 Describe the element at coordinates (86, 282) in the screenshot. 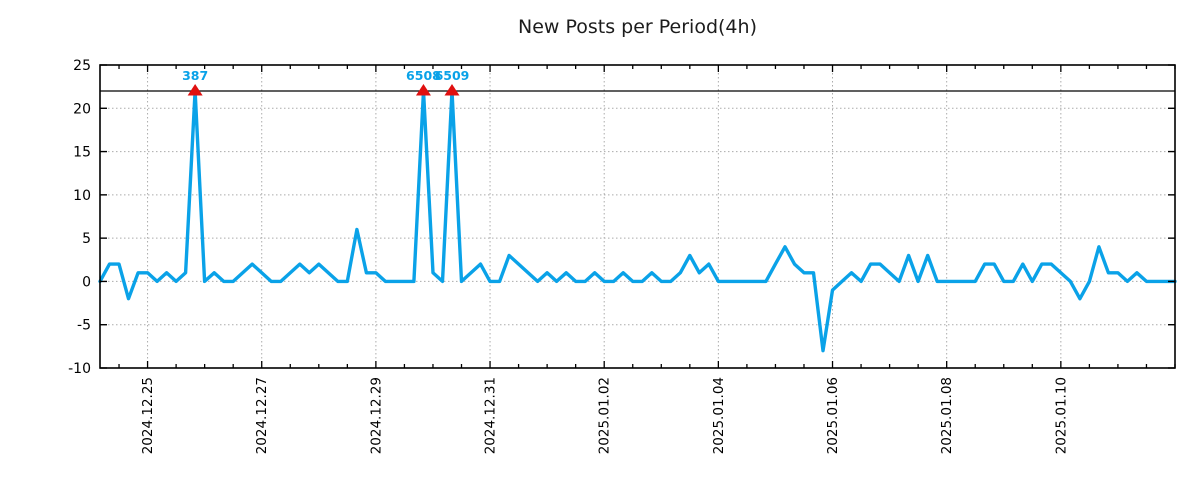

I see `y-tick-label: 0` at that location.